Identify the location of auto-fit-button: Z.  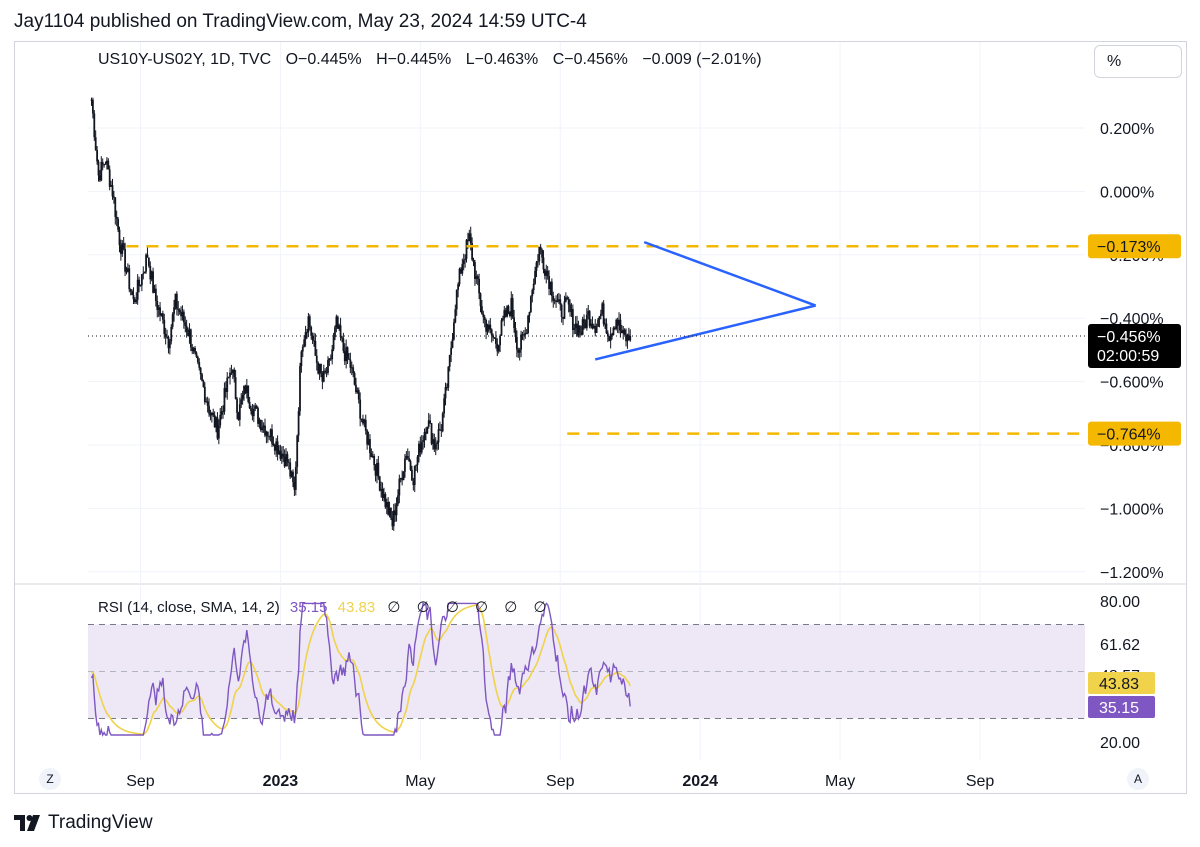
(50, 779).